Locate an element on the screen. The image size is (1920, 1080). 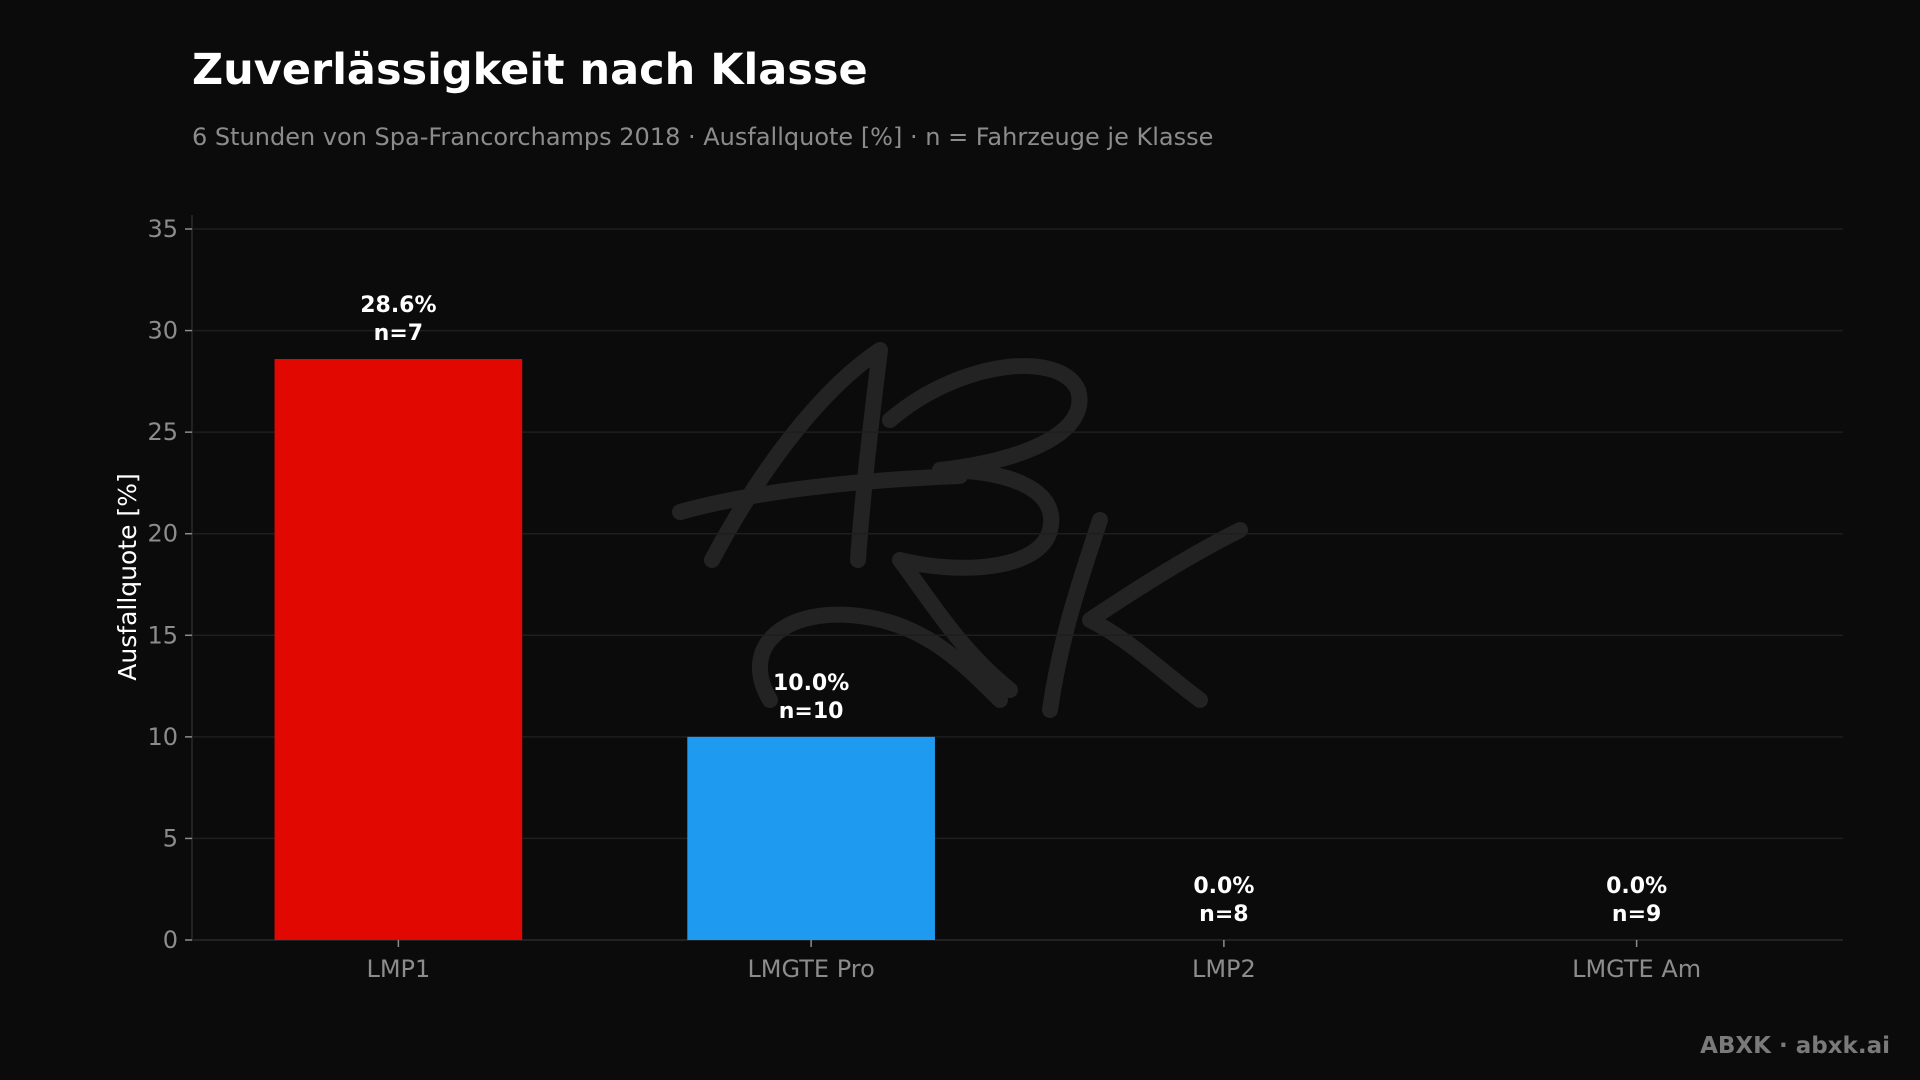
x-axis-ticks: LMP1 LMGTE Pro LMP2 LMGTE Am is located at coordinates (1033, 961).